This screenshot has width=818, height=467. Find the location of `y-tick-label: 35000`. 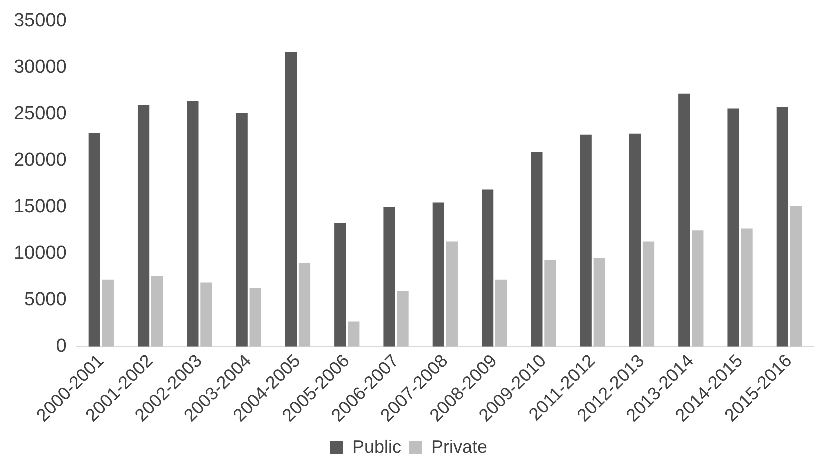

y-tick-label: 35000 is located at coordinates (40, 21).